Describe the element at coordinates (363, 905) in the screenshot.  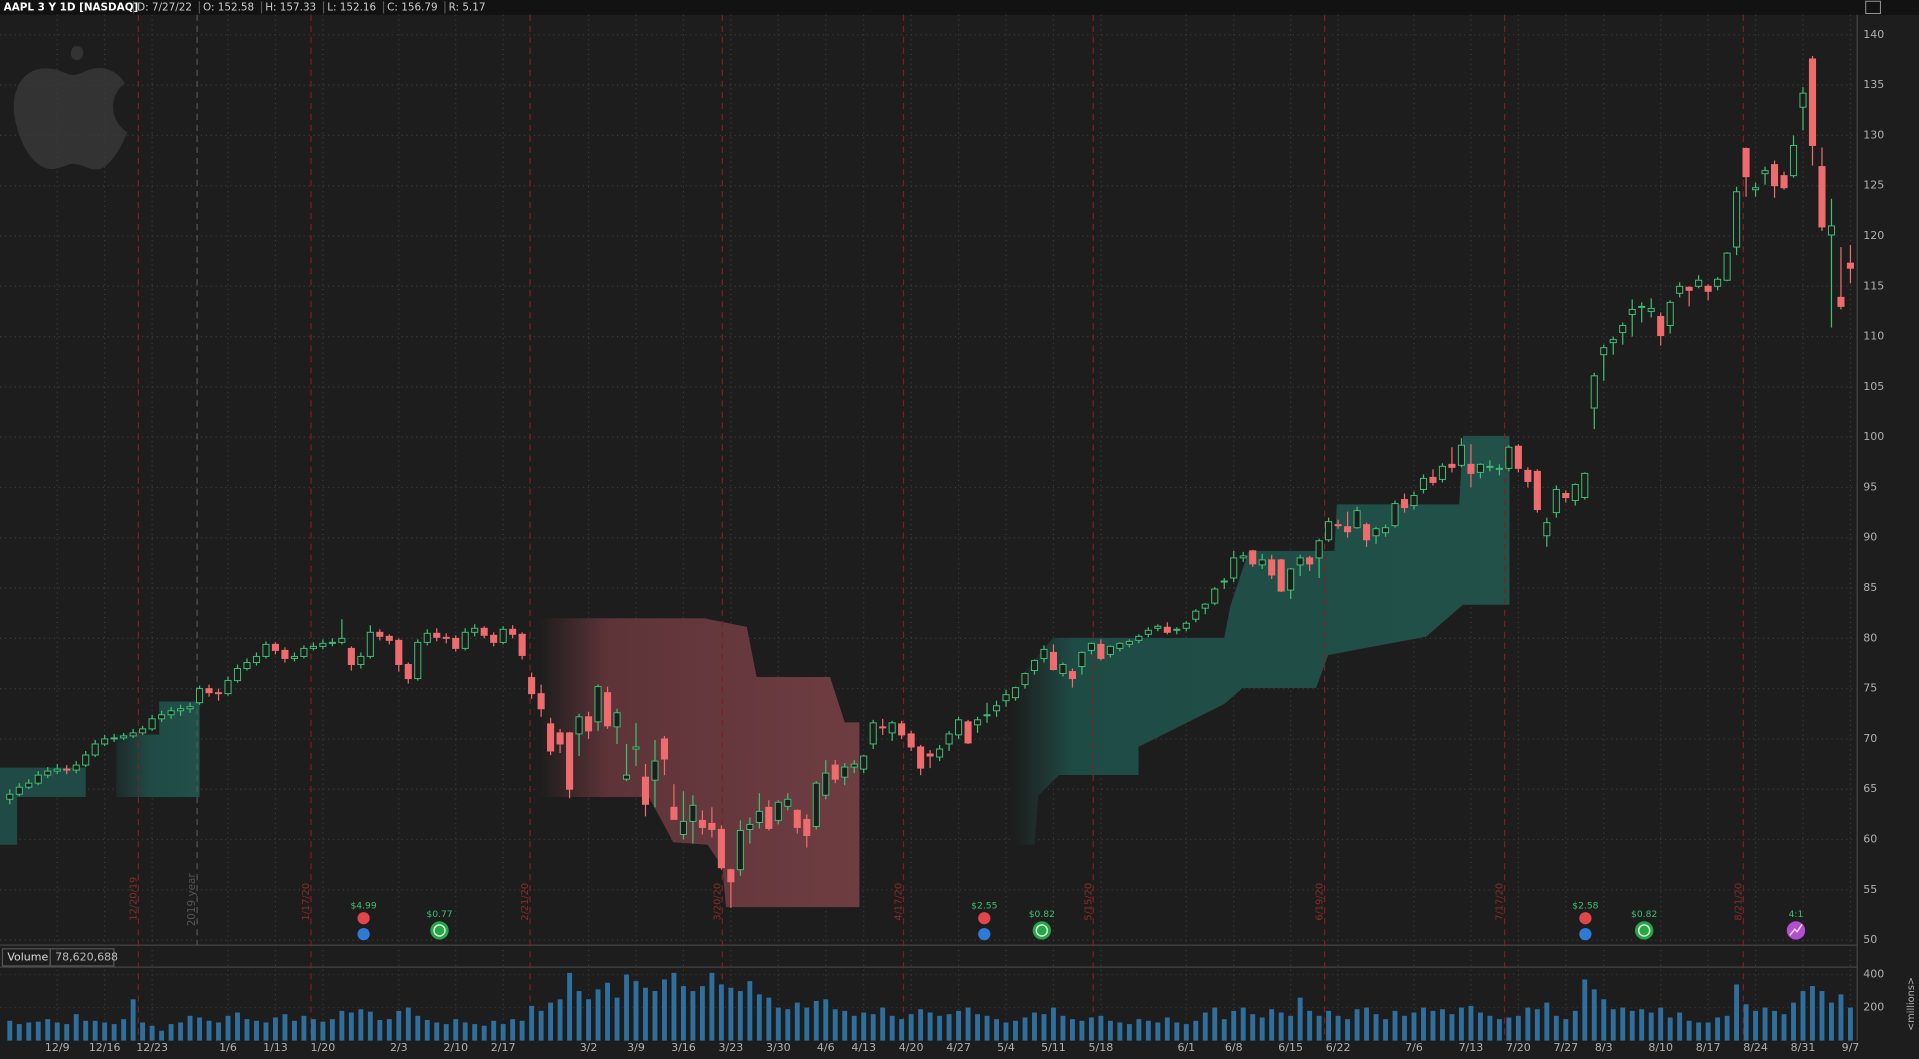
I see `event-label: $4.99` at that location.